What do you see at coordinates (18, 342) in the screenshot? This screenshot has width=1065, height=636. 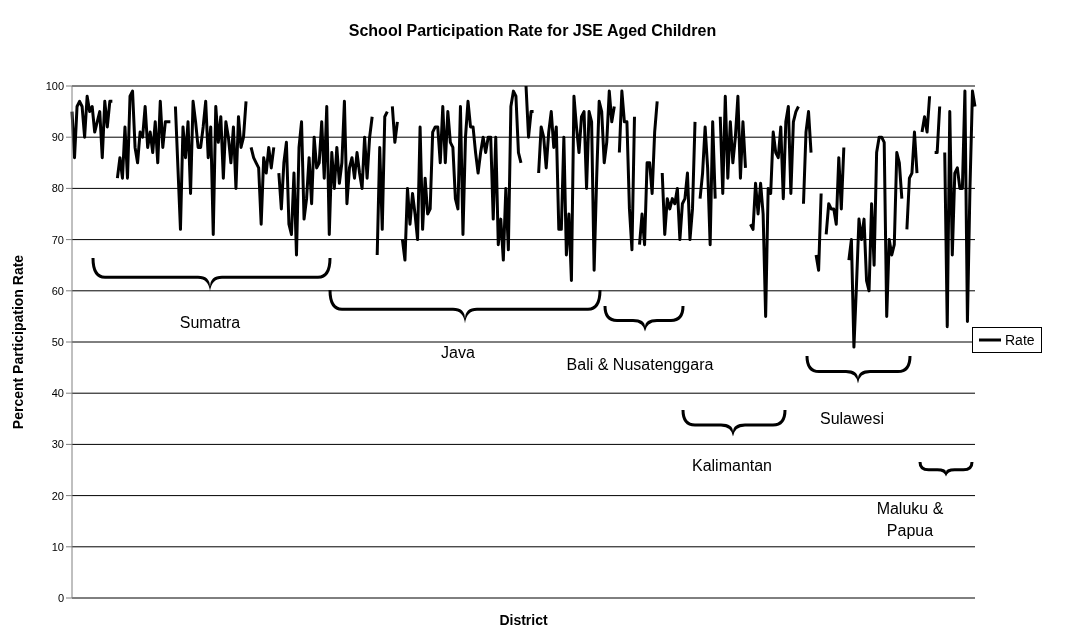 I see `y-axis-title: Percent Participation Rate` at bounding box center [18, 342].